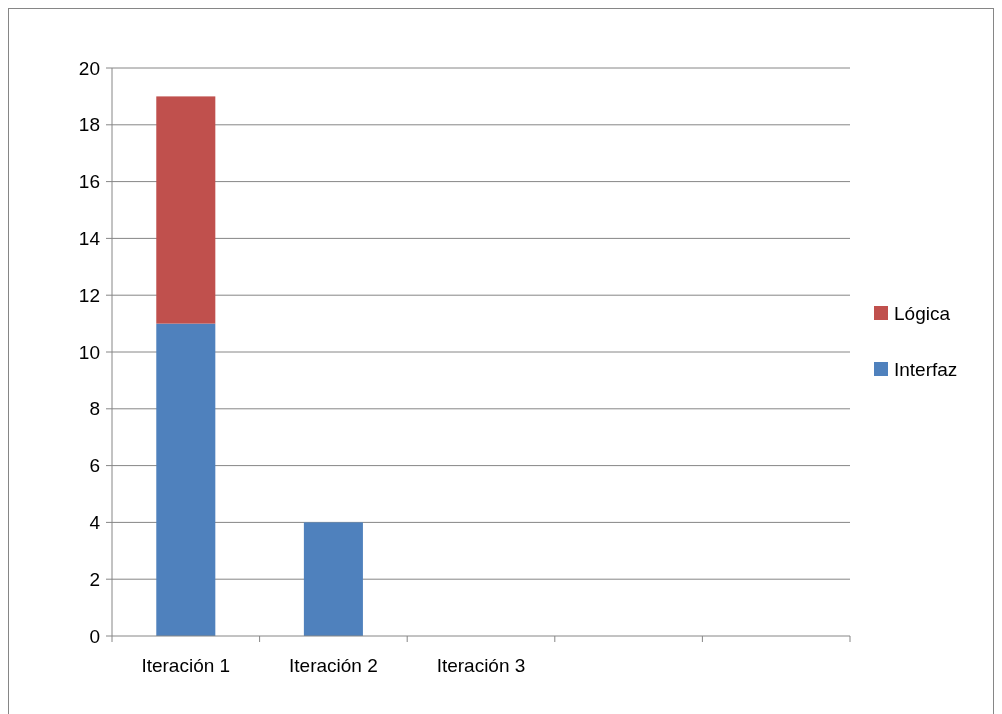  Describe the element at coordinates (926, 369) in the screenshot. I see `legend-label: Interfaz` at that location.